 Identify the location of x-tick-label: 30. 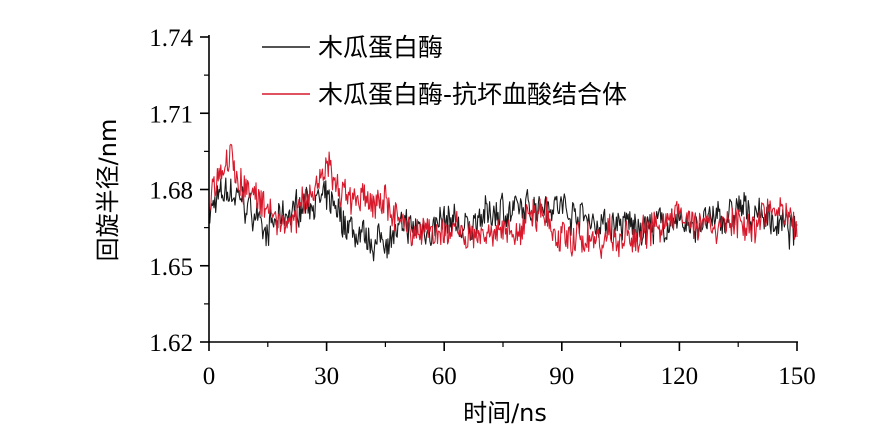
(326, 376).